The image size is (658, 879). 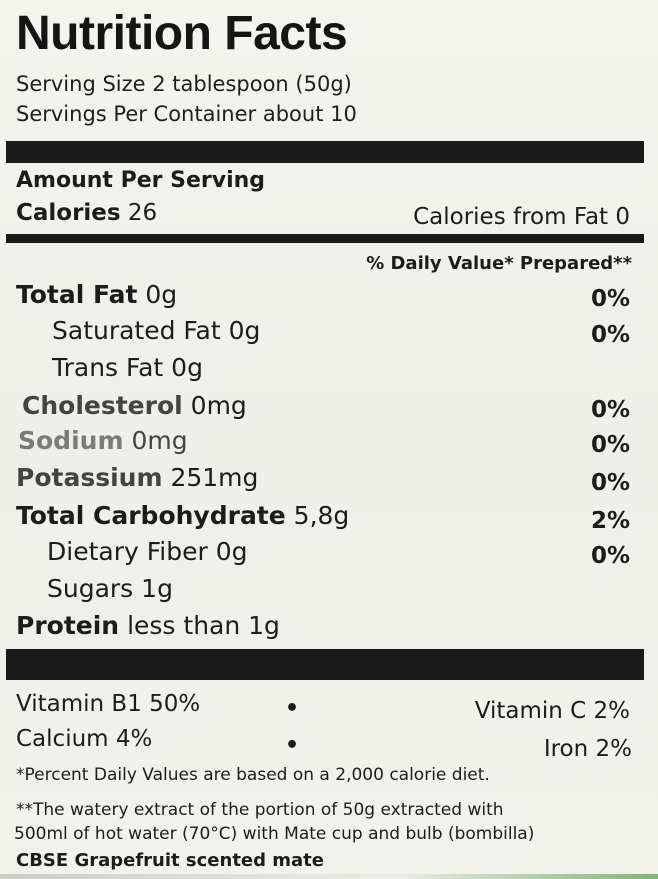 What do you see at coordinates (77, 294) in the screenshot?
I see `nutrient-name: Total Fat` at bounding box center [77, 294].